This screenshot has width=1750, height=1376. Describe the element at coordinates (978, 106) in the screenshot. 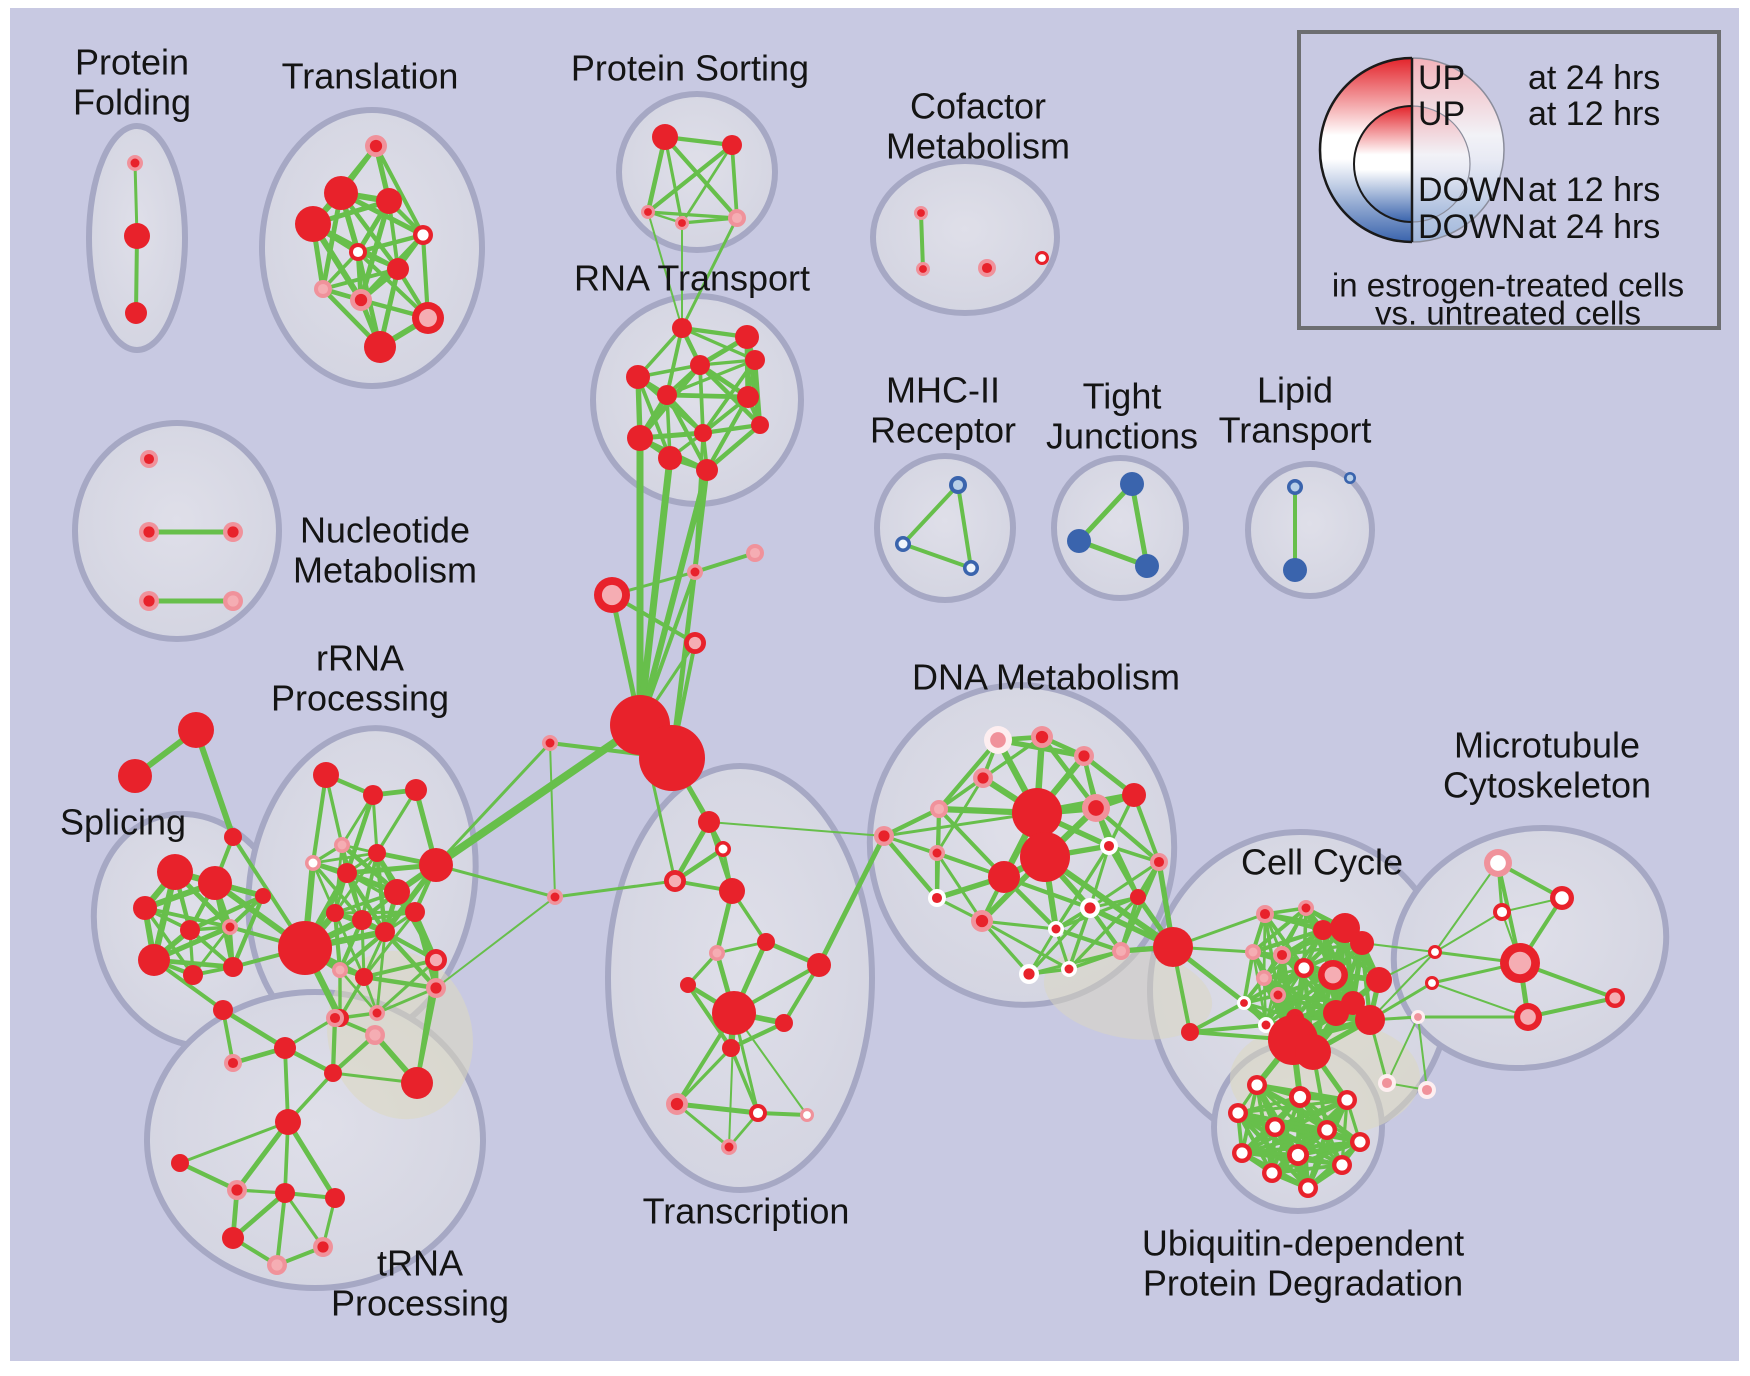

I see `cluster-label-cofactor-metabolism: Cofactor` at that location.